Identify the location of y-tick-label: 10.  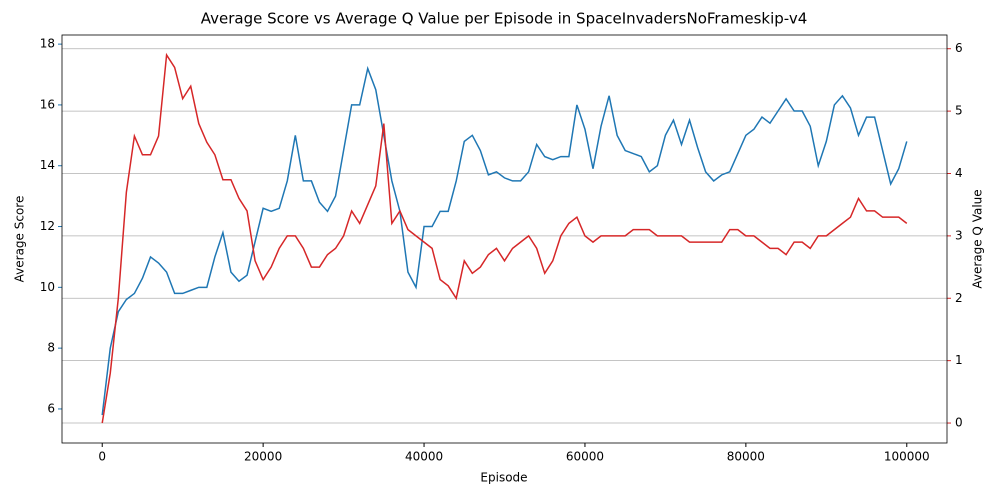
(47, 287).